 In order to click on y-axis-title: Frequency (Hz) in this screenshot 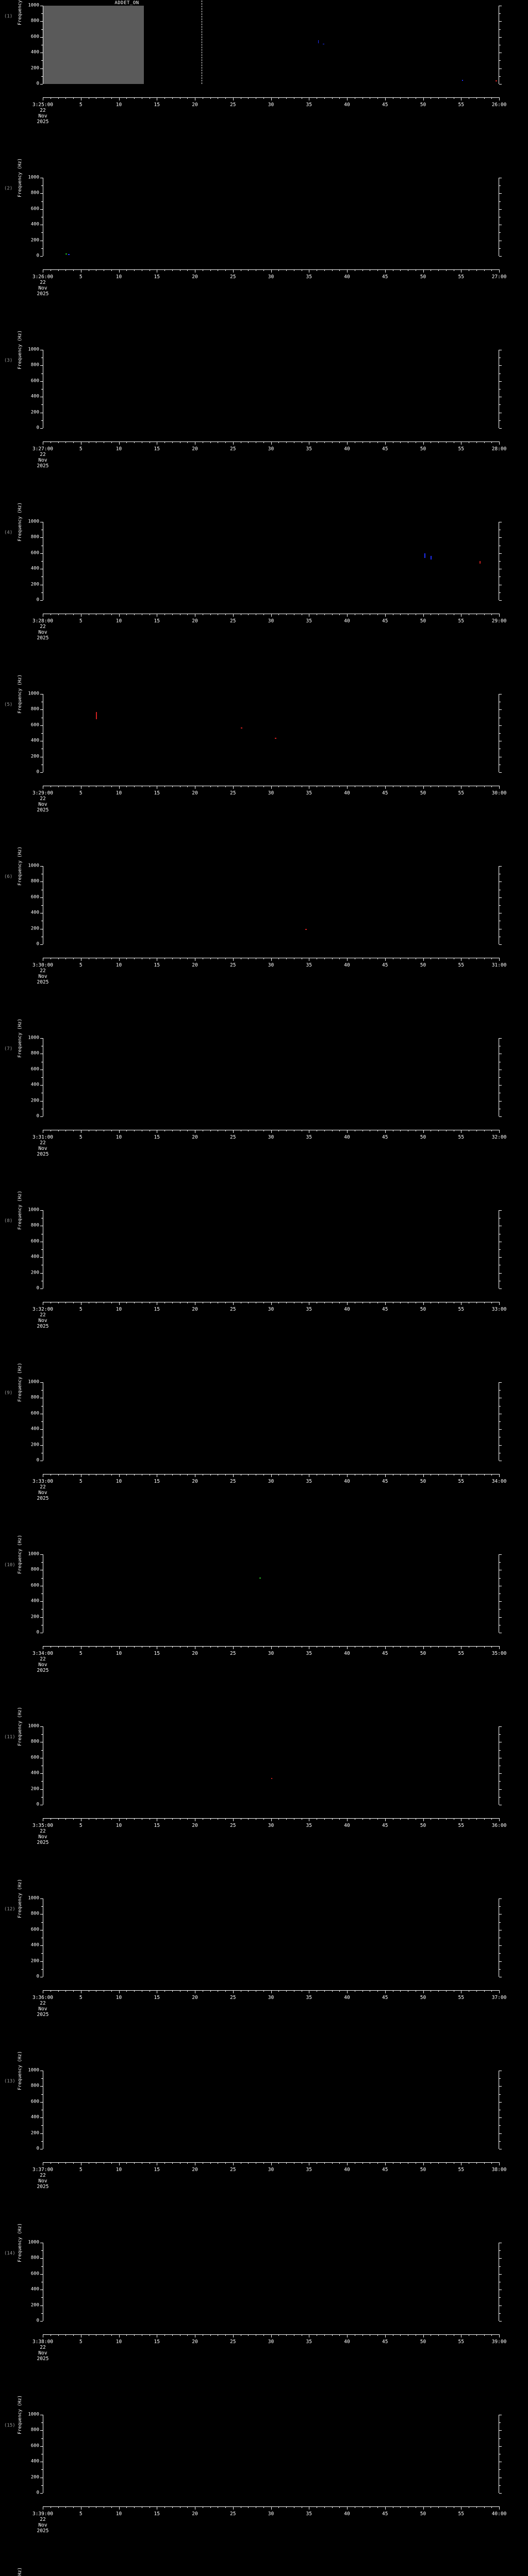, I will do `click(20, 350)`.